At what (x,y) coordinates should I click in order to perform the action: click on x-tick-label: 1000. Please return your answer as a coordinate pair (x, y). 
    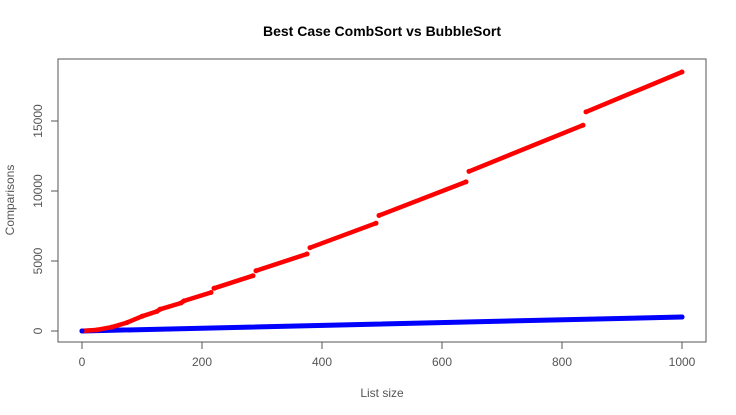
    Looking at the image, I should click on (682, 362).